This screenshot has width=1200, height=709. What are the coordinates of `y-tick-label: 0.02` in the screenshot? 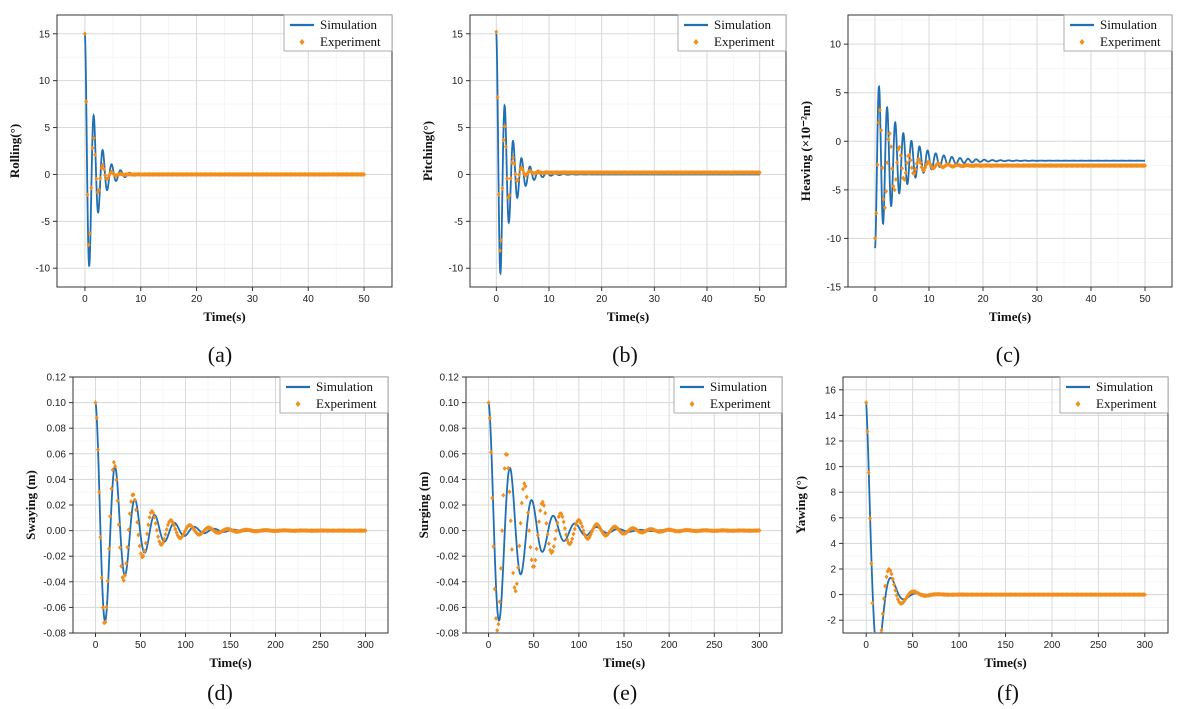 It's located at (450, 506).